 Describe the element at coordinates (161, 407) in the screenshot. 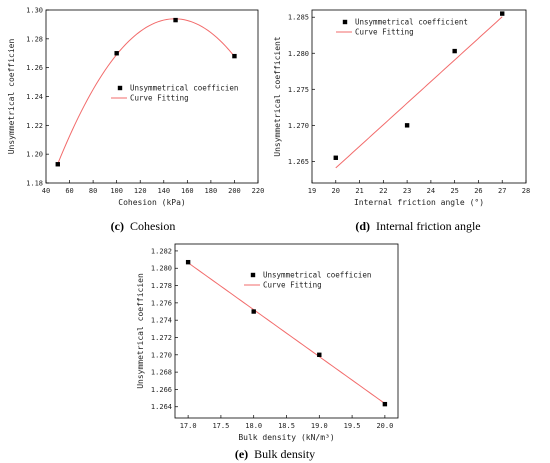

I see `y-tick-label: 1.264` at that location.